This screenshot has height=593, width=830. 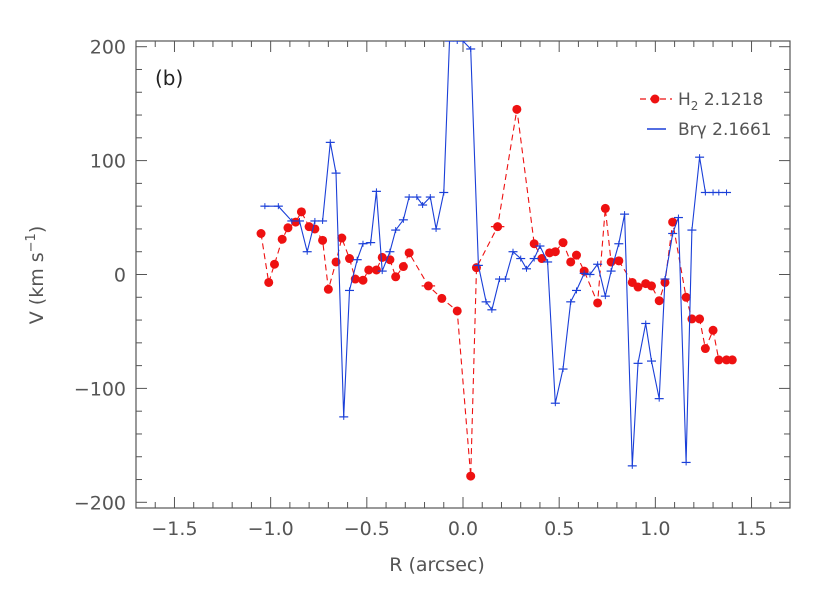 What do you see at coordinates (100, 389) in the screenshot?
I see `y-tick-label: −100` at bounding box center [100, 389].